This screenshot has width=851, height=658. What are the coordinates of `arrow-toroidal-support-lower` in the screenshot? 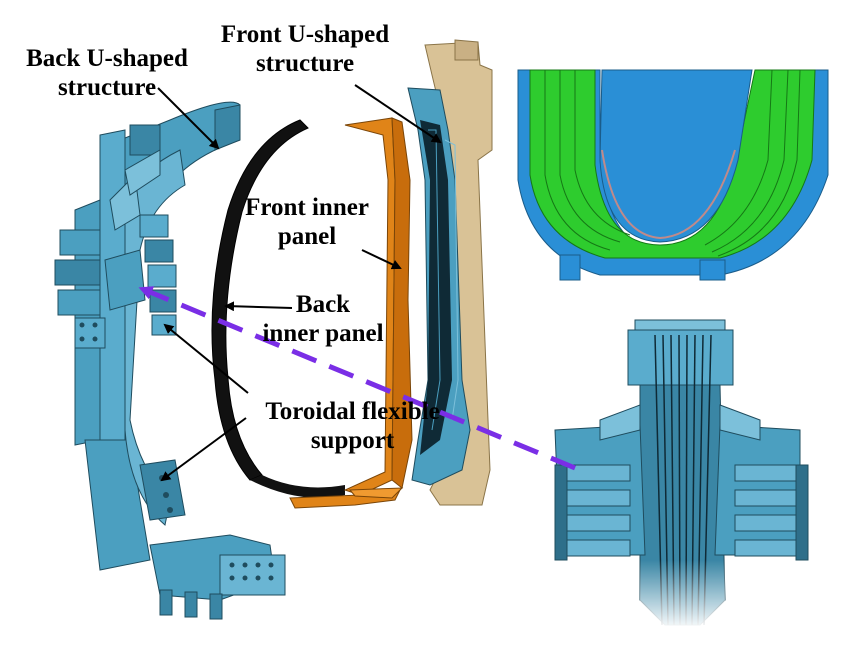 It's located at (203, 449).